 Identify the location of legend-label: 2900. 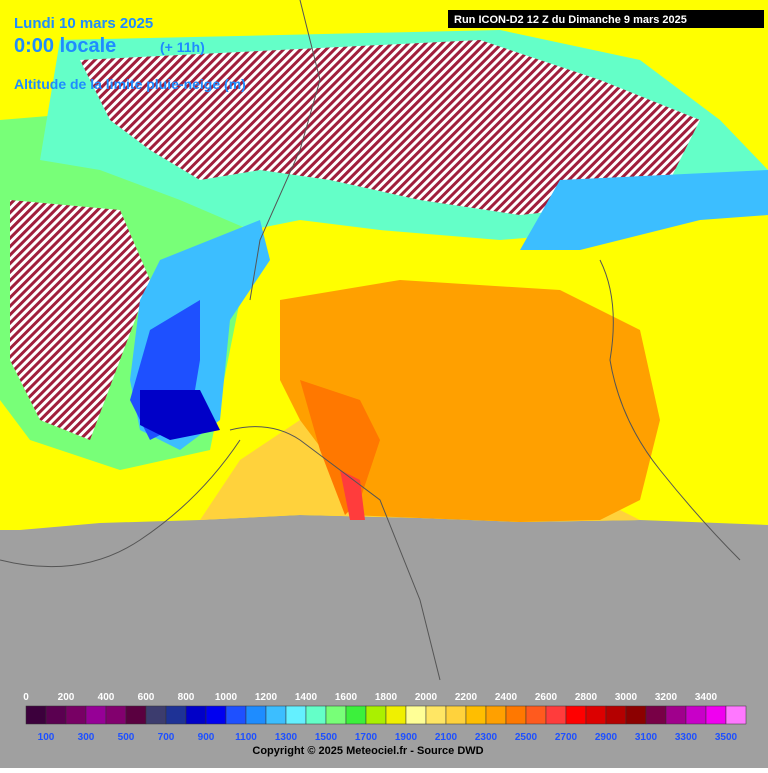
(606, 737).